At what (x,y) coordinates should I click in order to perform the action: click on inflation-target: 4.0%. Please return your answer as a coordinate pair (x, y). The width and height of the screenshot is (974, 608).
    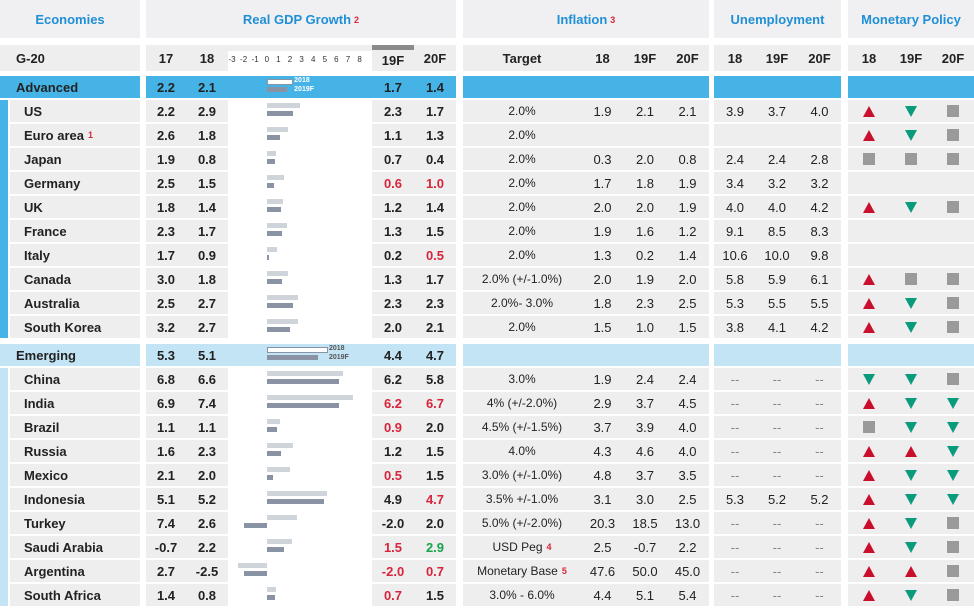
    Looking at the image, I should click on (522, 451).